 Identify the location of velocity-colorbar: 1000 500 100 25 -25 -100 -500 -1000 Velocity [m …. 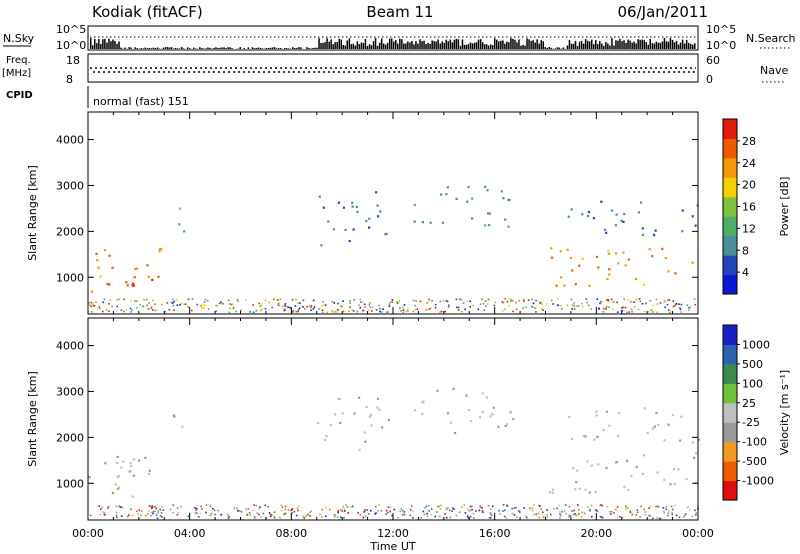
(756, 412).